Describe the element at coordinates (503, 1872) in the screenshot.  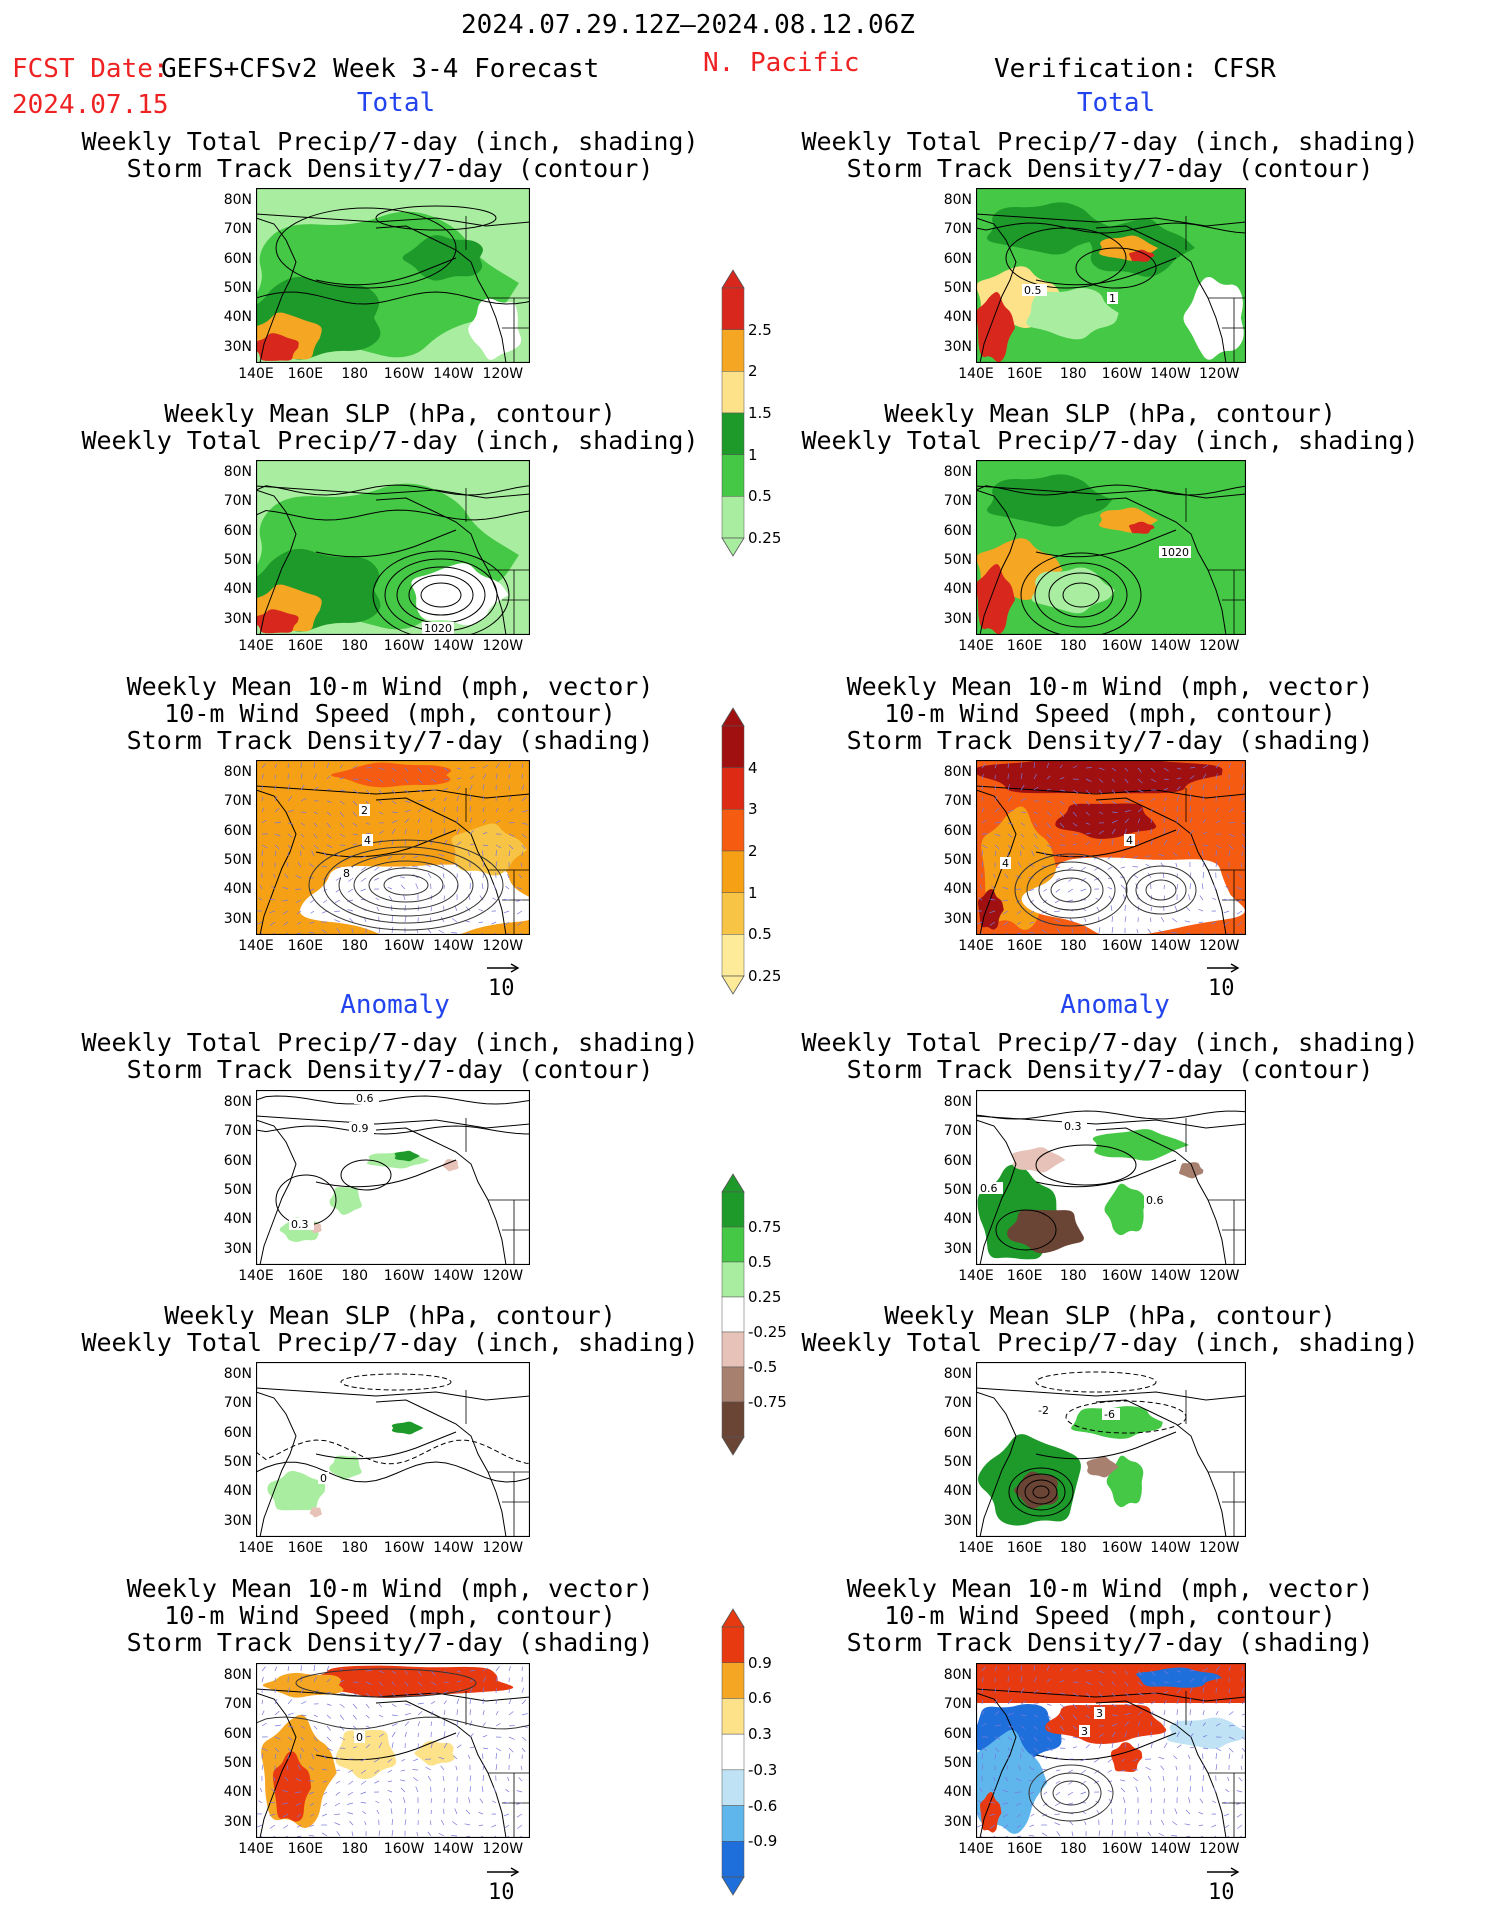
I see `vector-ref-arrow-l6` at that location.